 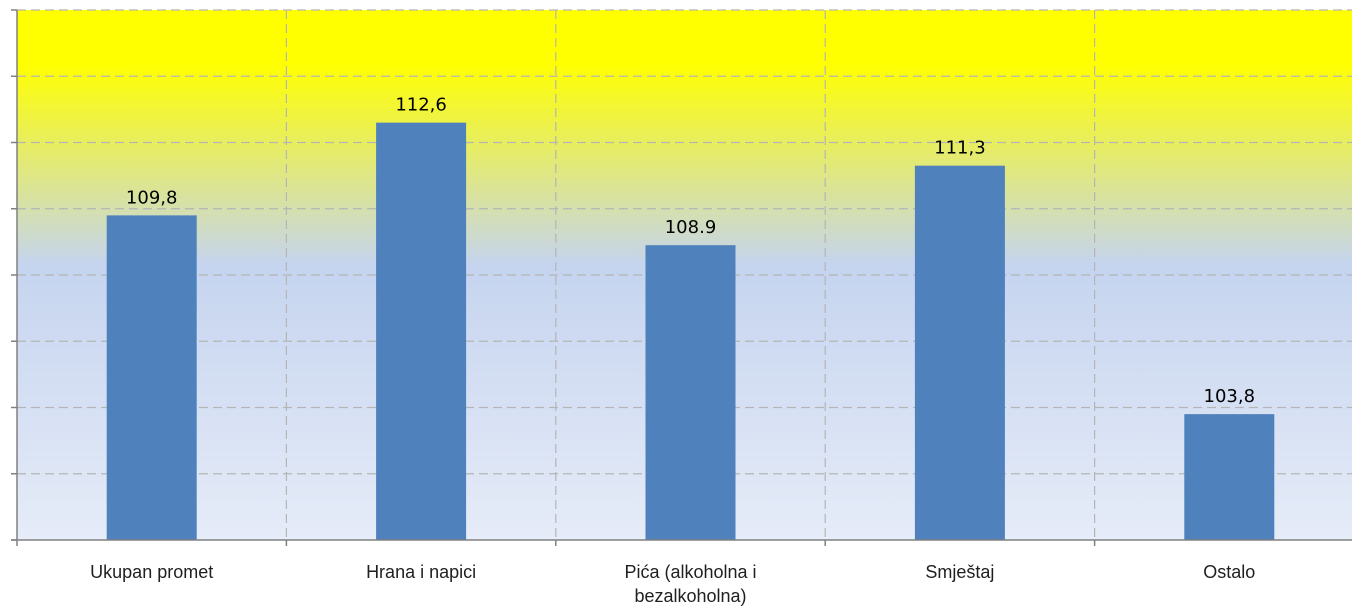 What do you see at coordinates (1230, 396) in the screenshot?
I see `data-label: 103,8` at bounding box center [1230, 396].